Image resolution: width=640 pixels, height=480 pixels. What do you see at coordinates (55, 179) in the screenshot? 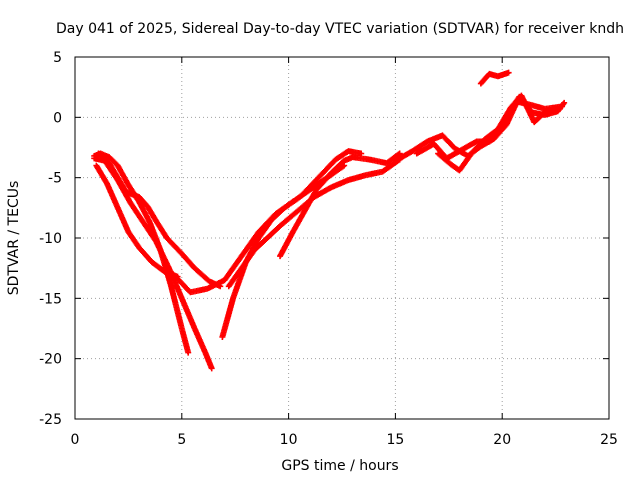
I see `y-tick-label: -5` at bounding box center [55, 179].